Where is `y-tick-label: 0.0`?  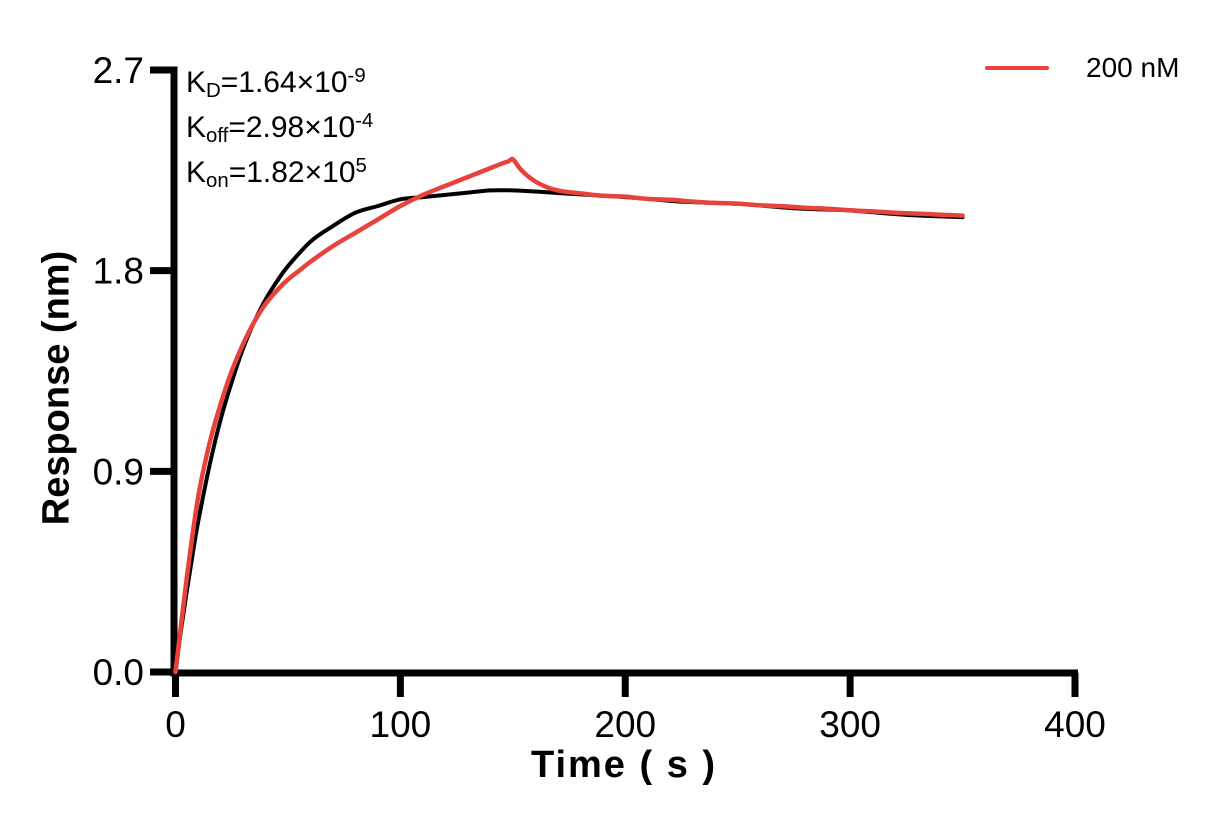 y-tick-label: 0.0 is located at coordinates (118, 672).